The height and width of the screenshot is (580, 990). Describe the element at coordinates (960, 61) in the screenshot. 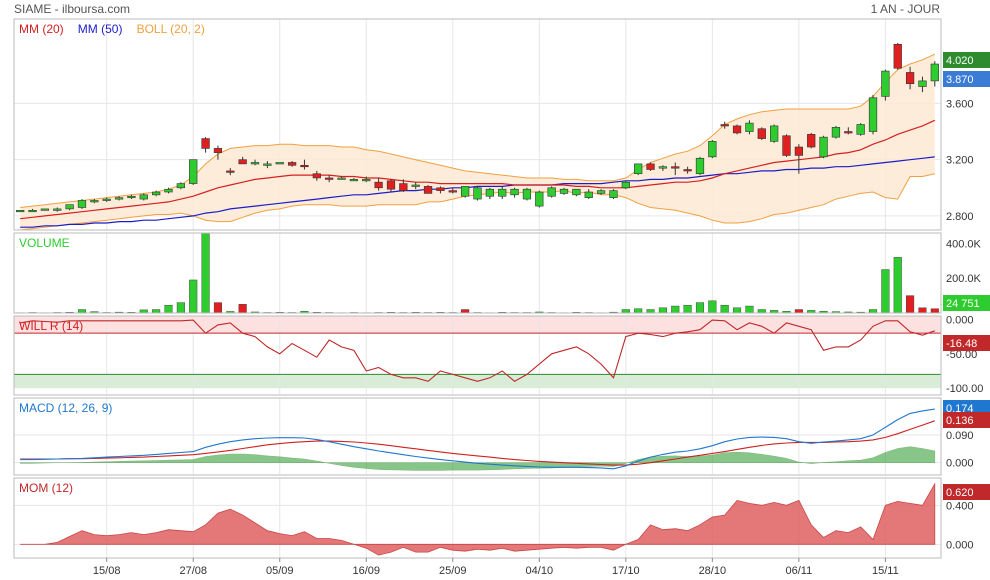

I see `price-high-value-tag-label: 4.020` at that location.